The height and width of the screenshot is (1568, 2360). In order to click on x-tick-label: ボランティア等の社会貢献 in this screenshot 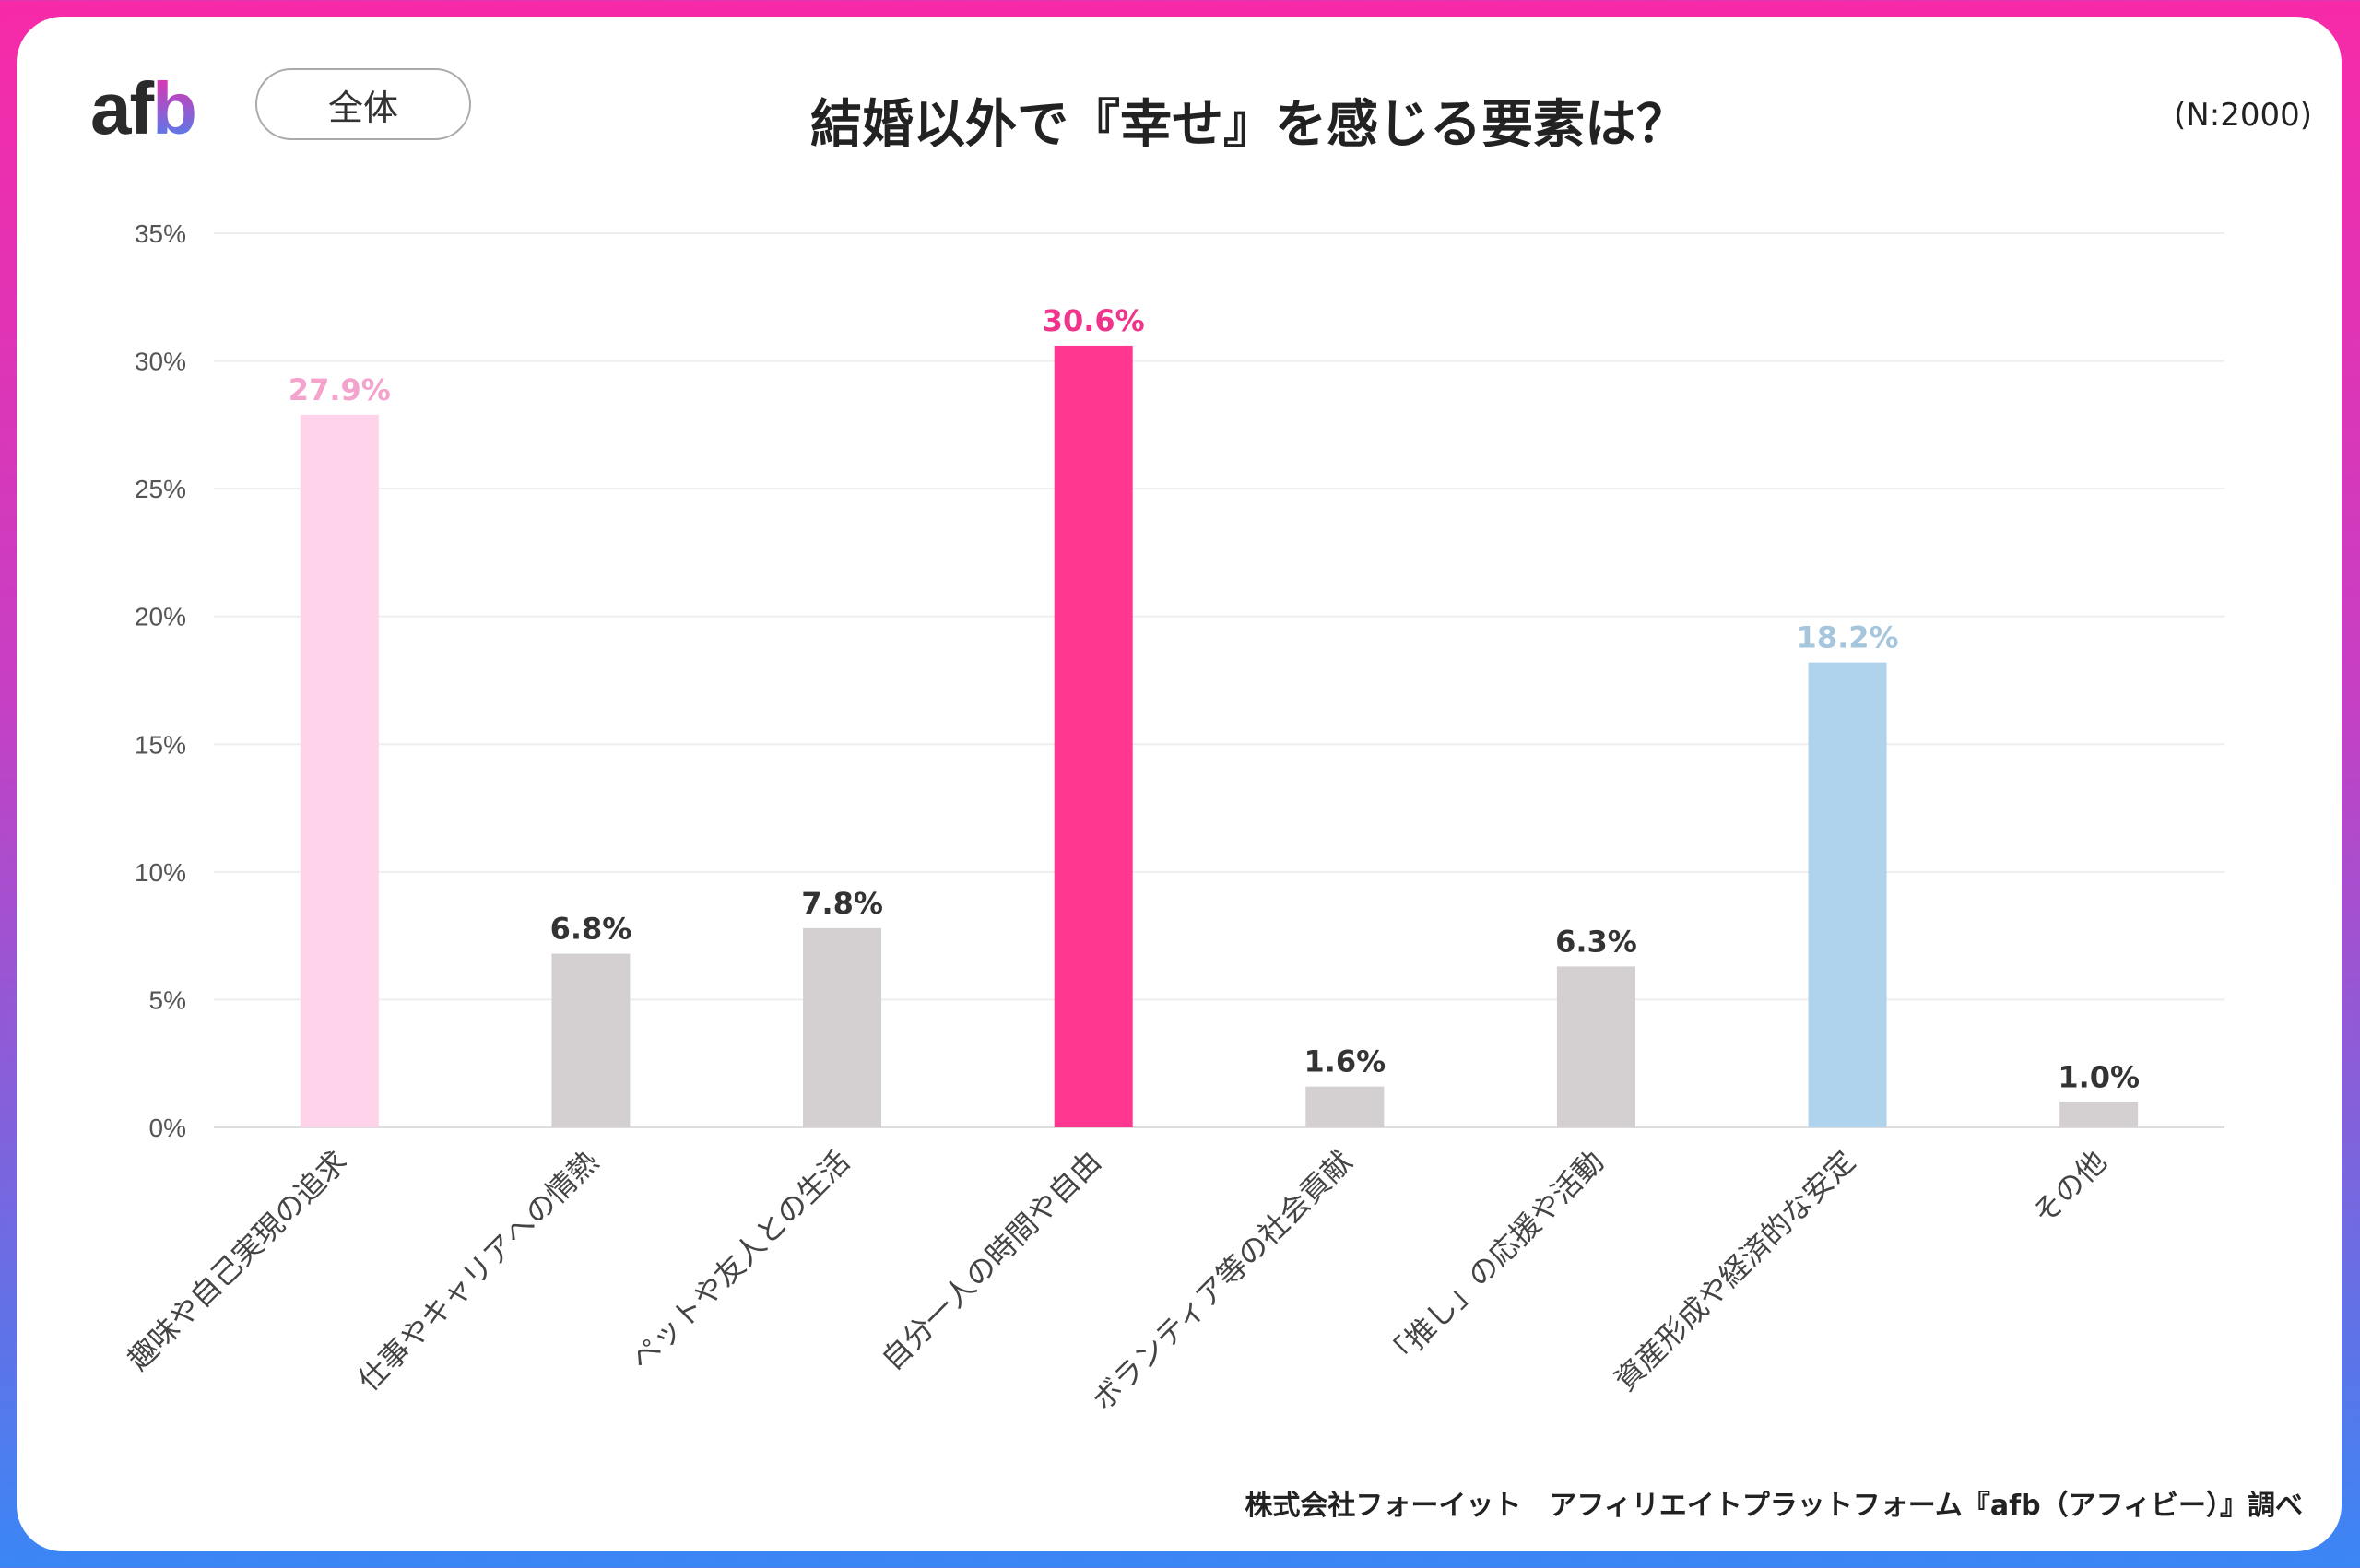, I will do `click(1222, 1281)`.